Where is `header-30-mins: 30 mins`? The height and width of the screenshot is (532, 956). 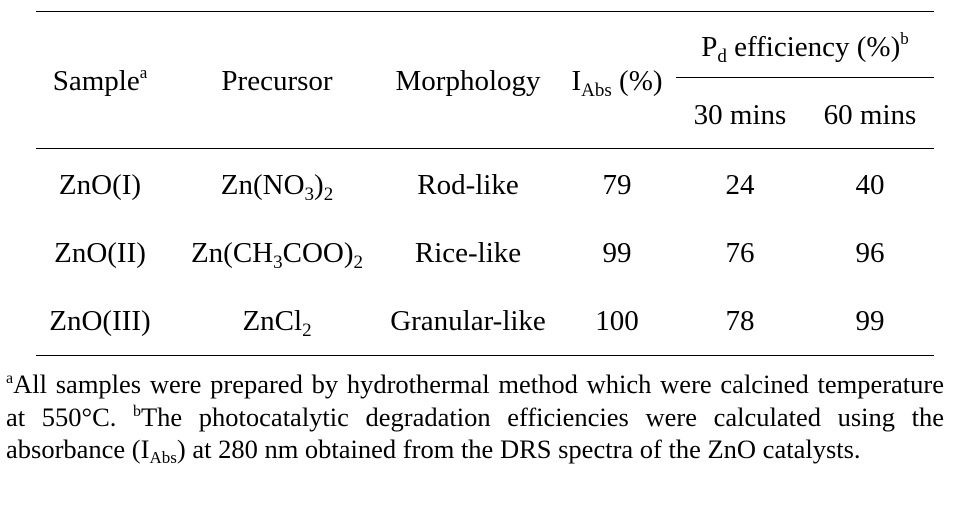
header-30-mins: 30 mins is located at coordinates (740, 115).